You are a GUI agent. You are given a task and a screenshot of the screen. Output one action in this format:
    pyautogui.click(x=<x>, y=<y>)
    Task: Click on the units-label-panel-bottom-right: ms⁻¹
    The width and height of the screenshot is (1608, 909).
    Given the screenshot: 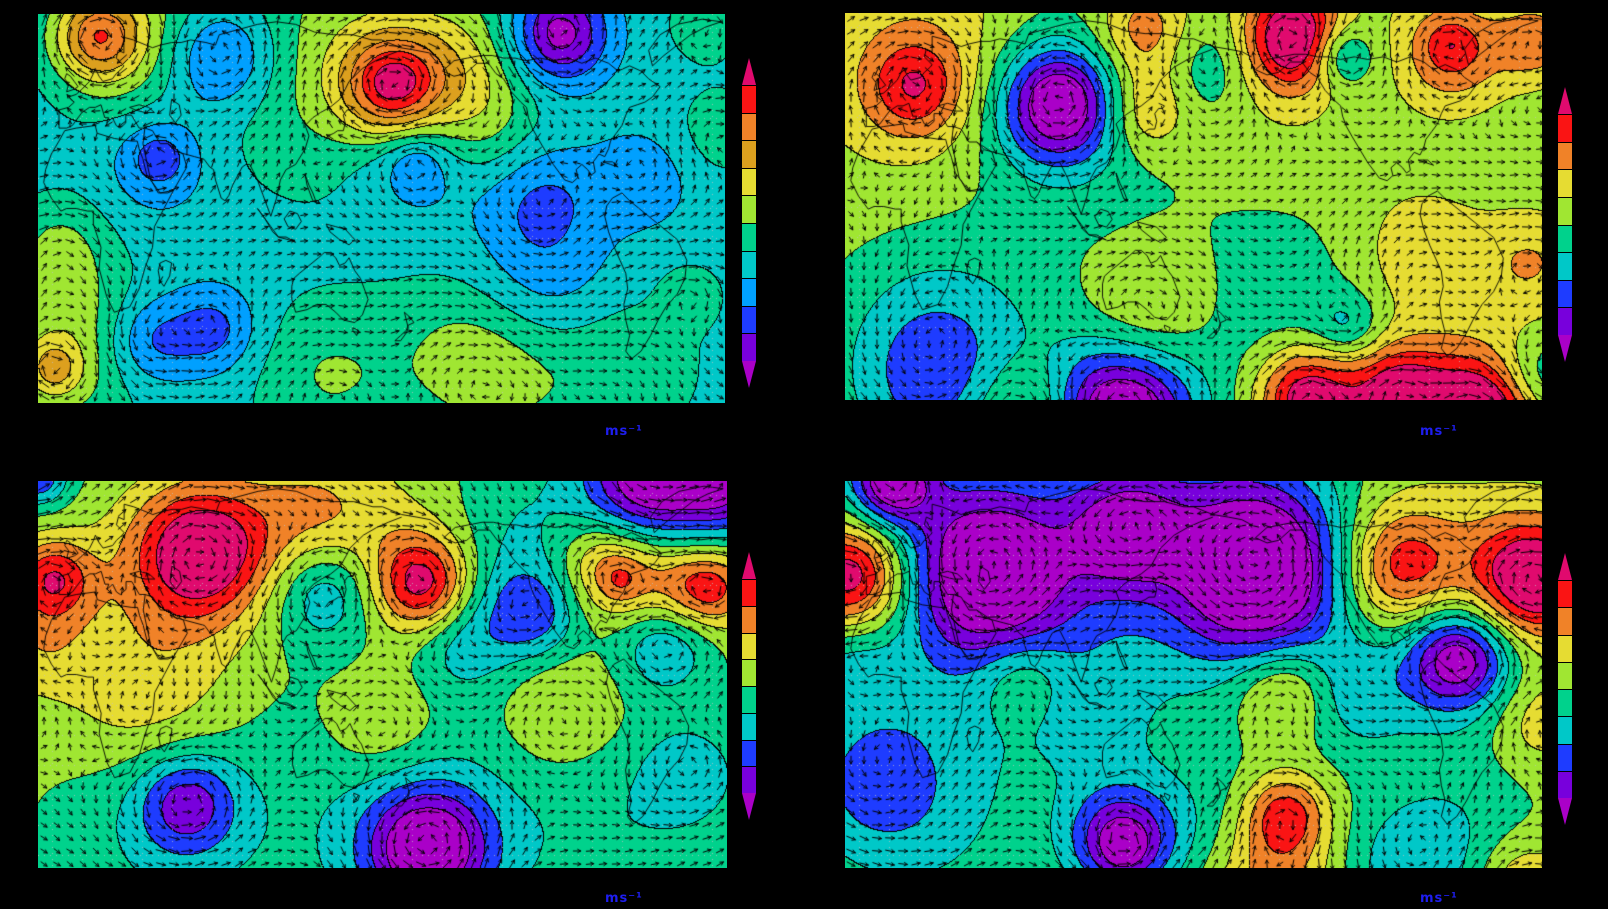 What is the action you would take?
    pyautogui.click(x=1439, y=898)
    